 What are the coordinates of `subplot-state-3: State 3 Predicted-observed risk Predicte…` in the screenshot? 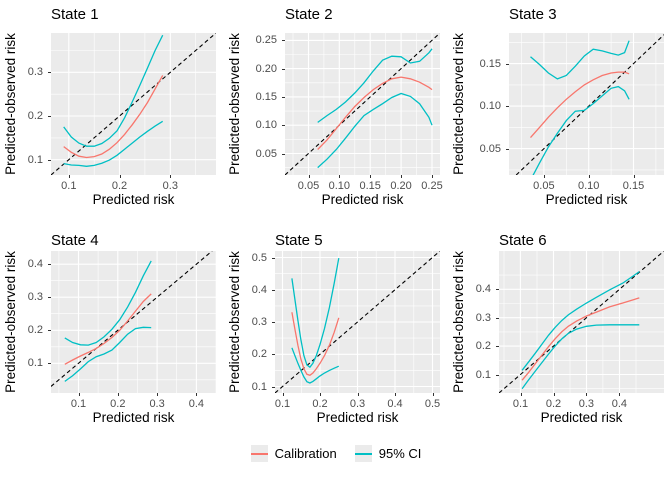 It's located at (560, 107).